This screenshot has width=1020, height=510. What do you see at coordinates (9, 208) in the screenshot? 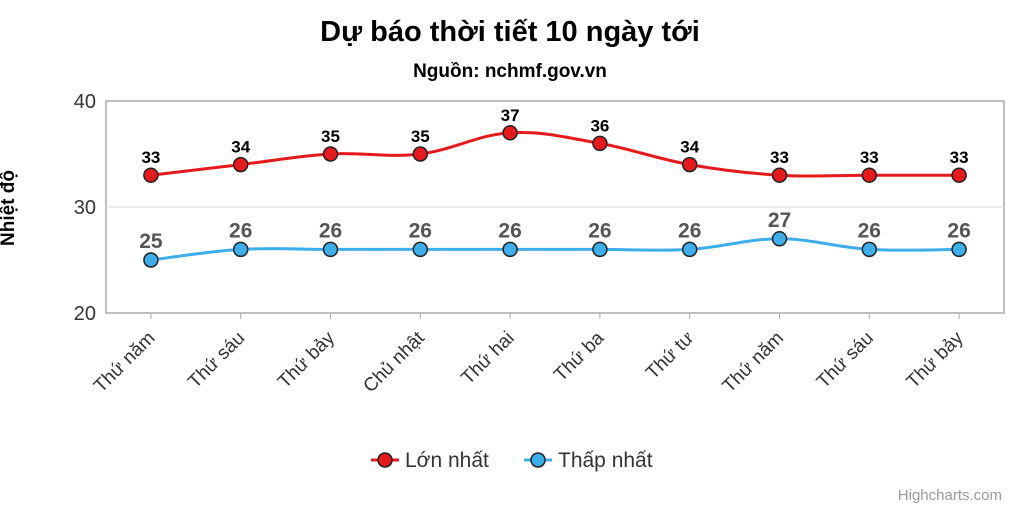
I see `y-axis-label: Nhiệt độ` at bounding box center [9, 208].